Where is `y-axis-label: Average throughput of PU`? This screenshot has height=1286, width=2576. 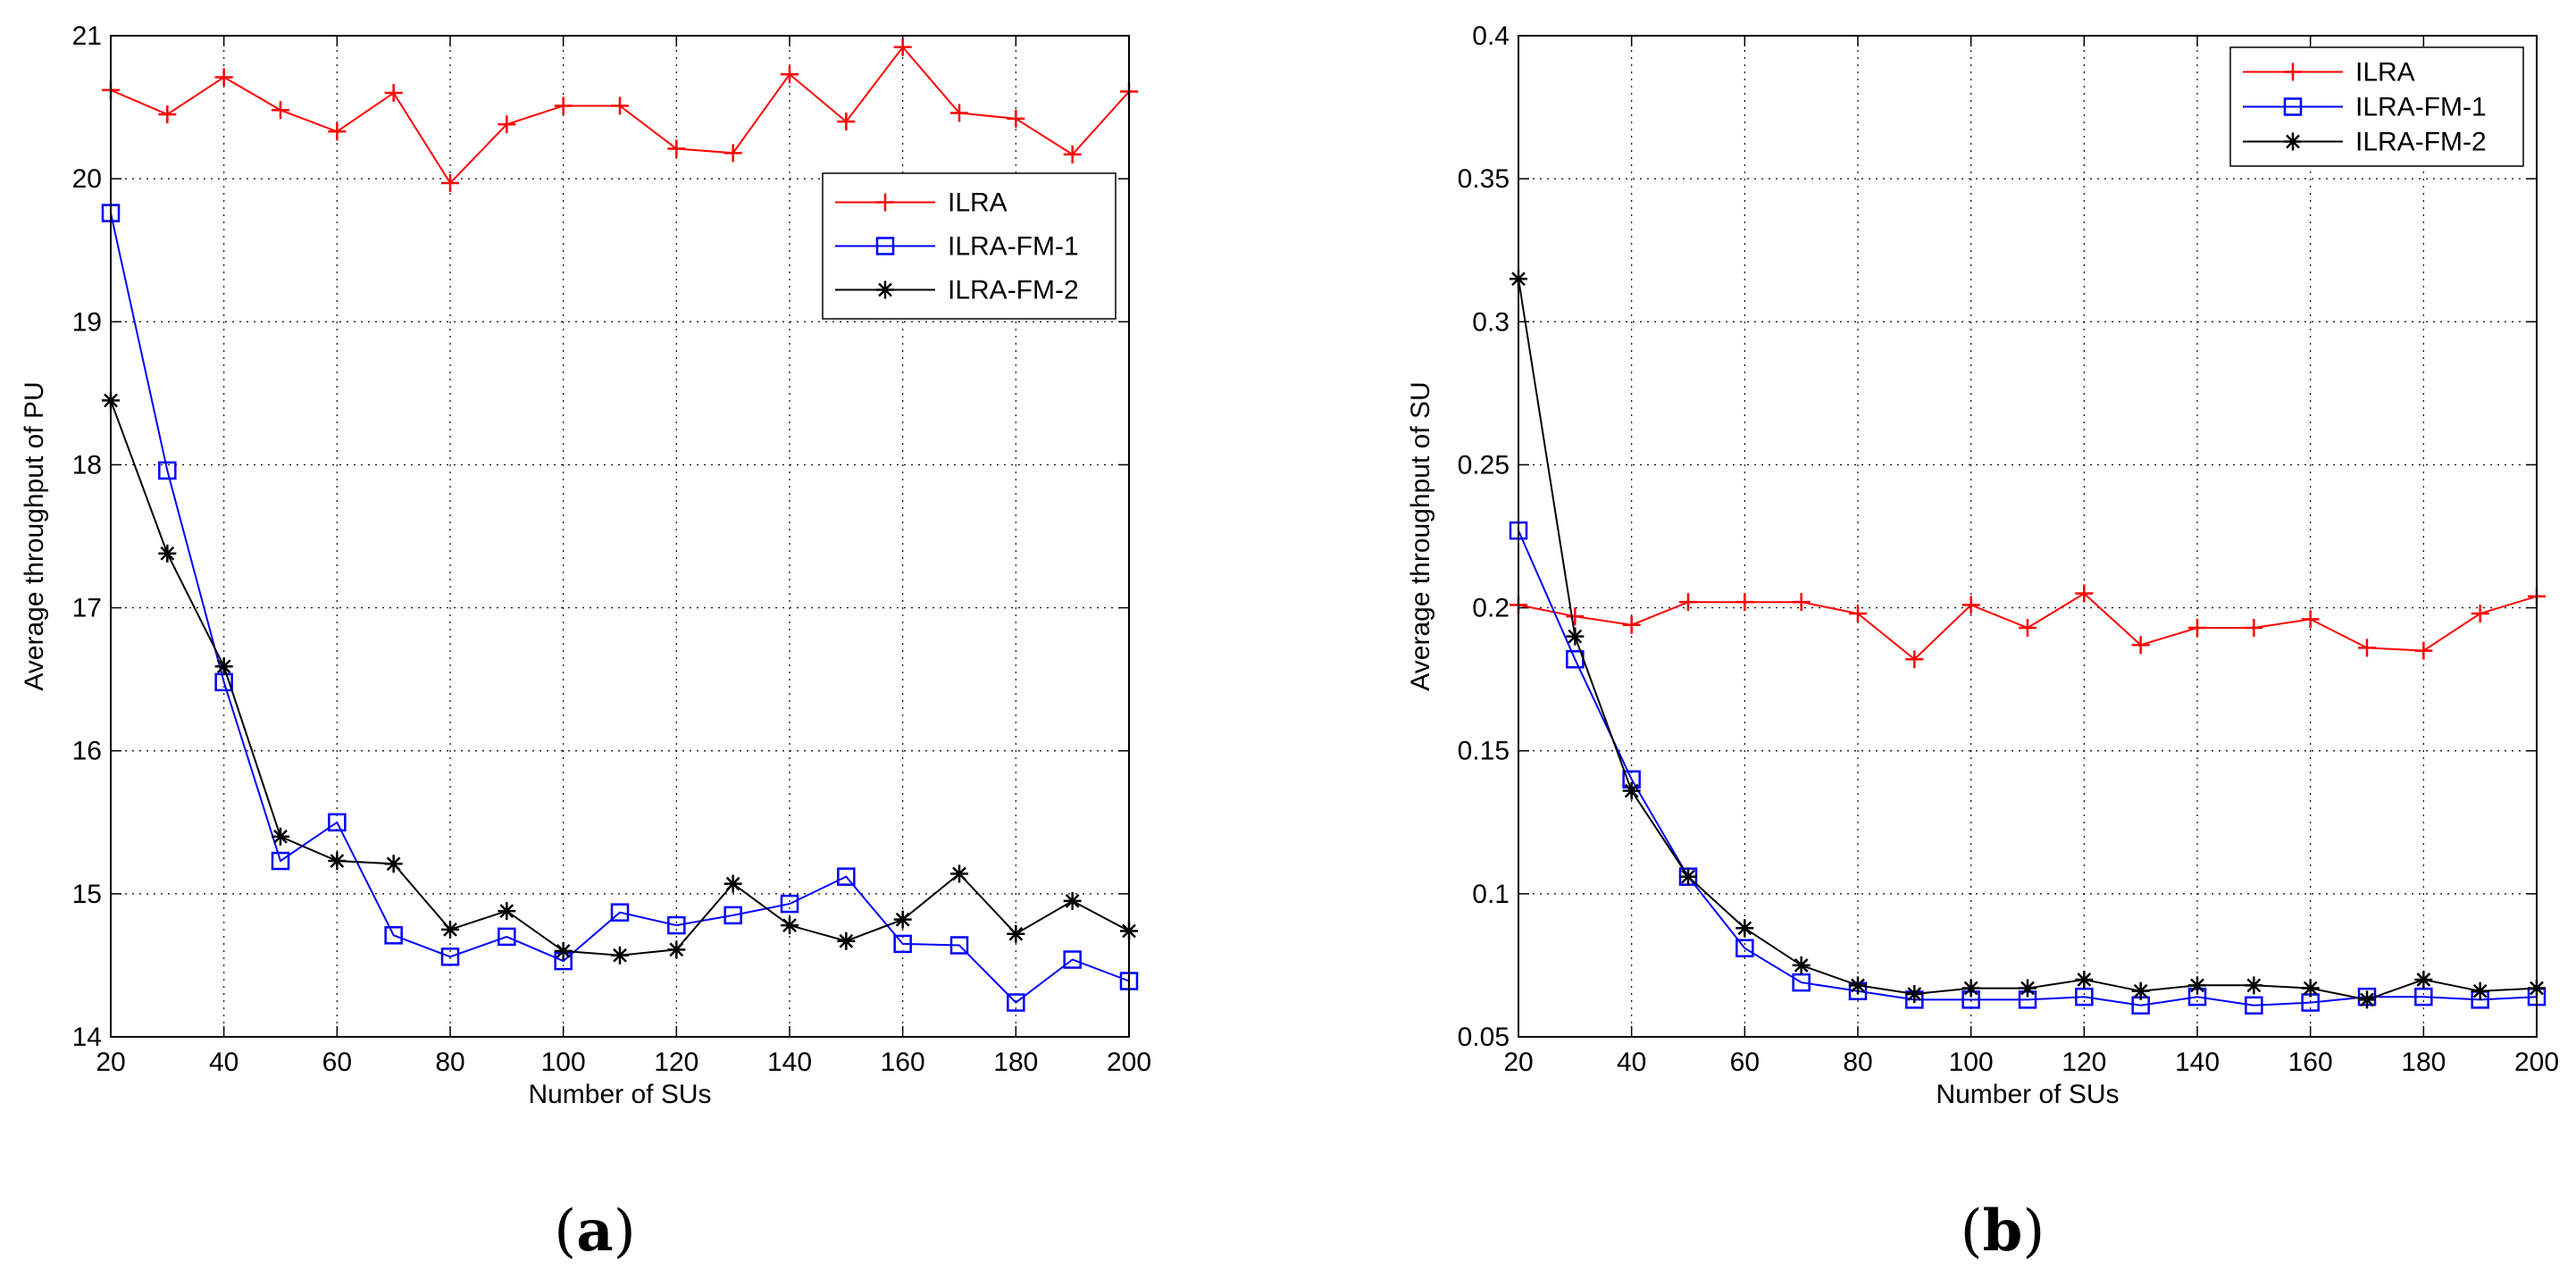
y-axis-label: Average throughput of PU is located at coordinates (34, 535).